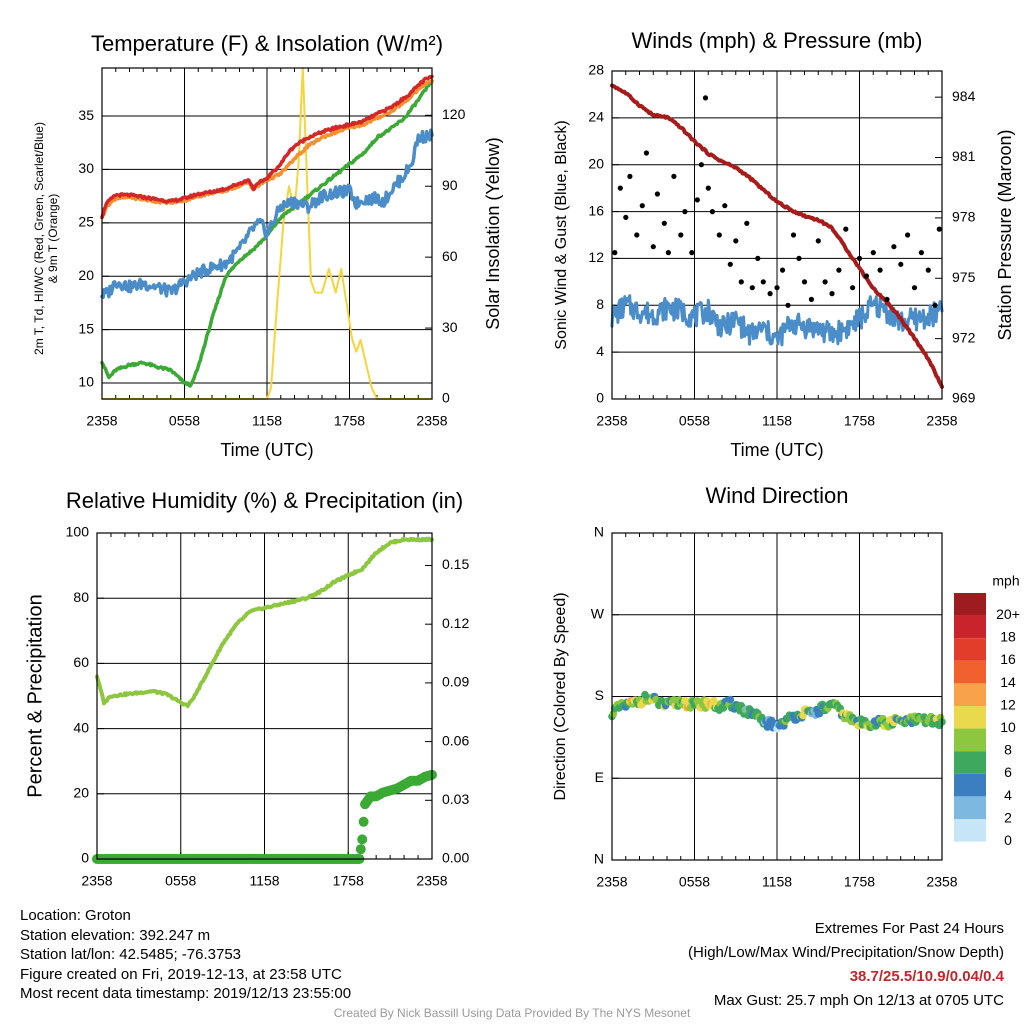 The width and height of the screenshot is (1024, 1024). I want to click on y-tick-label-left: N, so click(599, 532).